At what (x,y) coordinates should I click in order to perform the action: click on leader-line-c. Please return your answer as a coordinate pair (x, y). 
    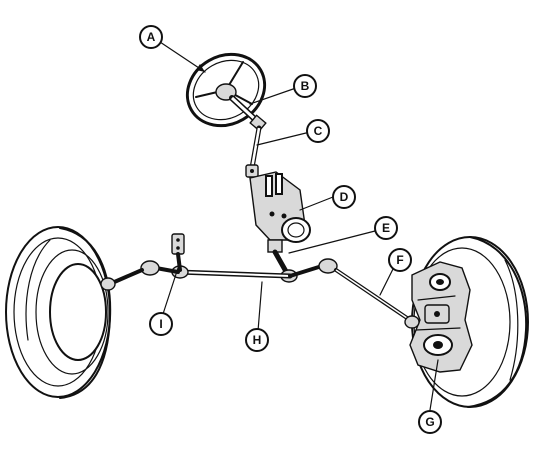
    Looking at the image, I should click on (281, 139).